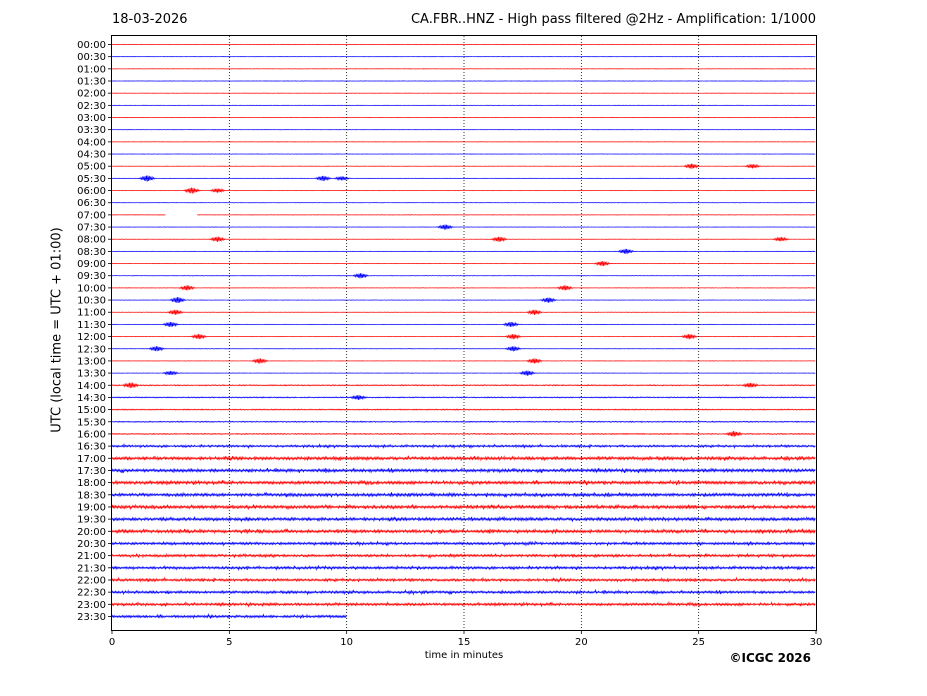  What do you see at coordinates (91, 142) in the screenshot?
I see `y-tick-label-0400: 04:00` at bounding box center [91, 142].